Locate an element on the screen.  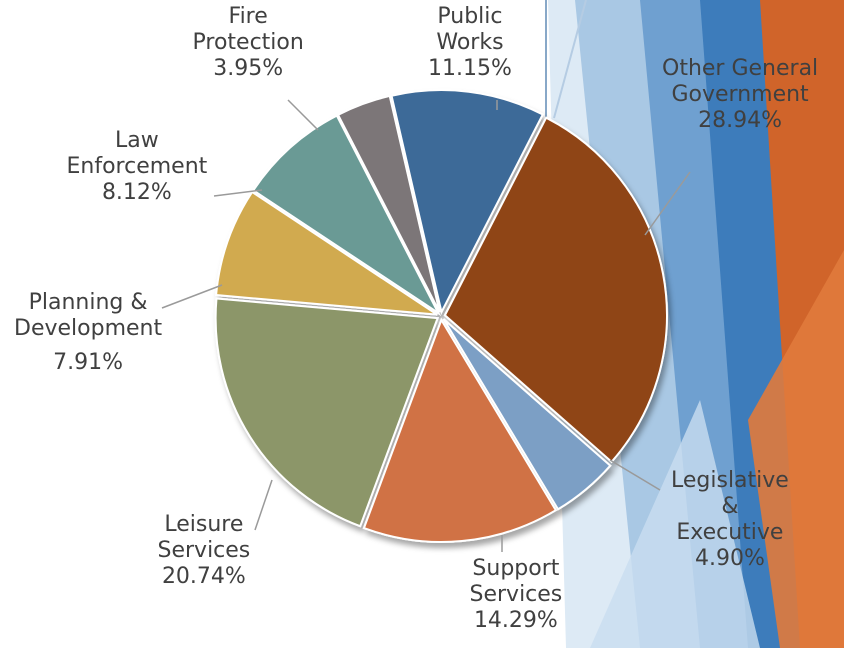
data-label-law-enforcement: Law Enforcement 8.12% is located at coordinates (137, 167).